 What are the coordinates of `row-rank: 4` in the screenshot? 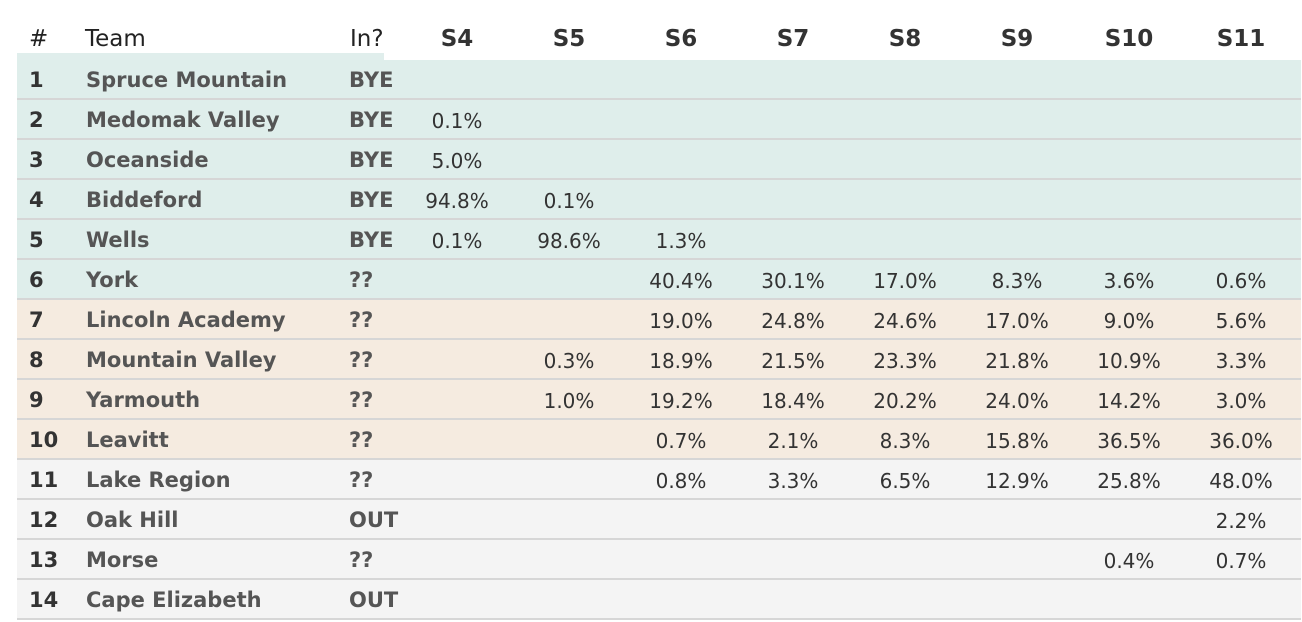 It's located at (36, 200).